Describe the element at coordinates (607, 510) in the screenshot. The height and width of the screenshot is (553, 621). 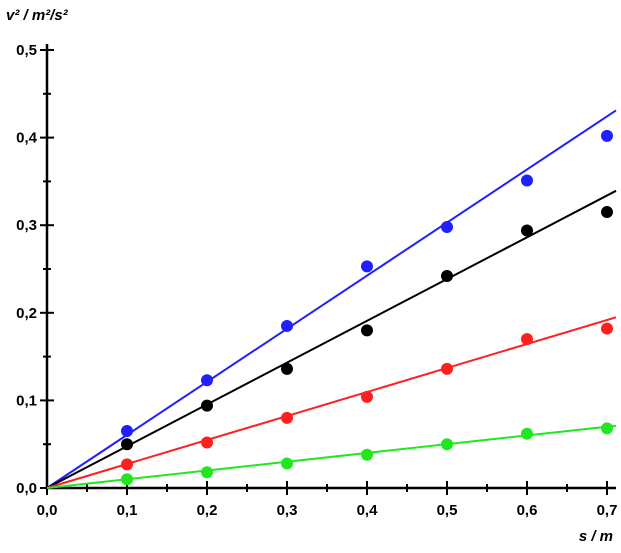
I see `x-tick-label: 0,7` at that location.